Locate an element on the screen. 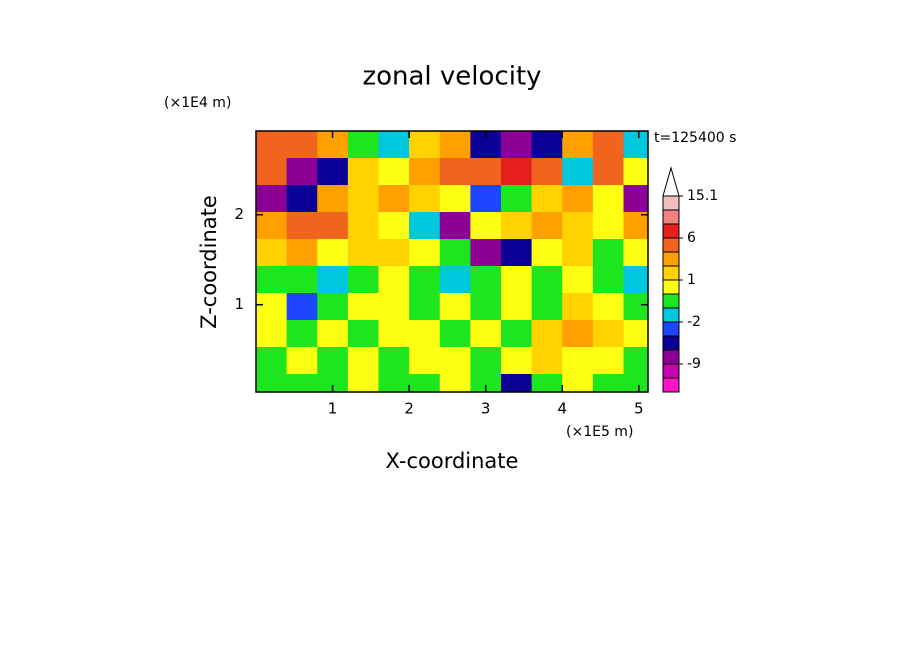 The width and height of the screenshot is (904, 654). colorbar-label: 1 is located at coordinates (691, 280).